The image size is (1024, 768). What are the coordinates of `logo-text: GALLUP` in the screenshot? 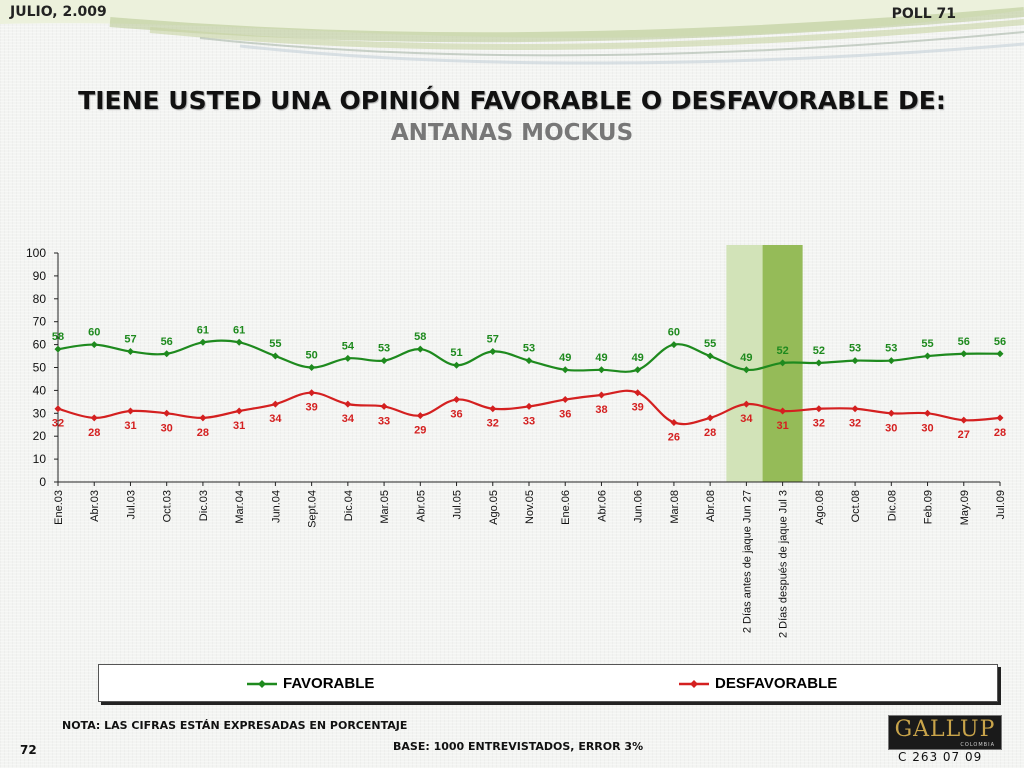 It's located at (945, 729).